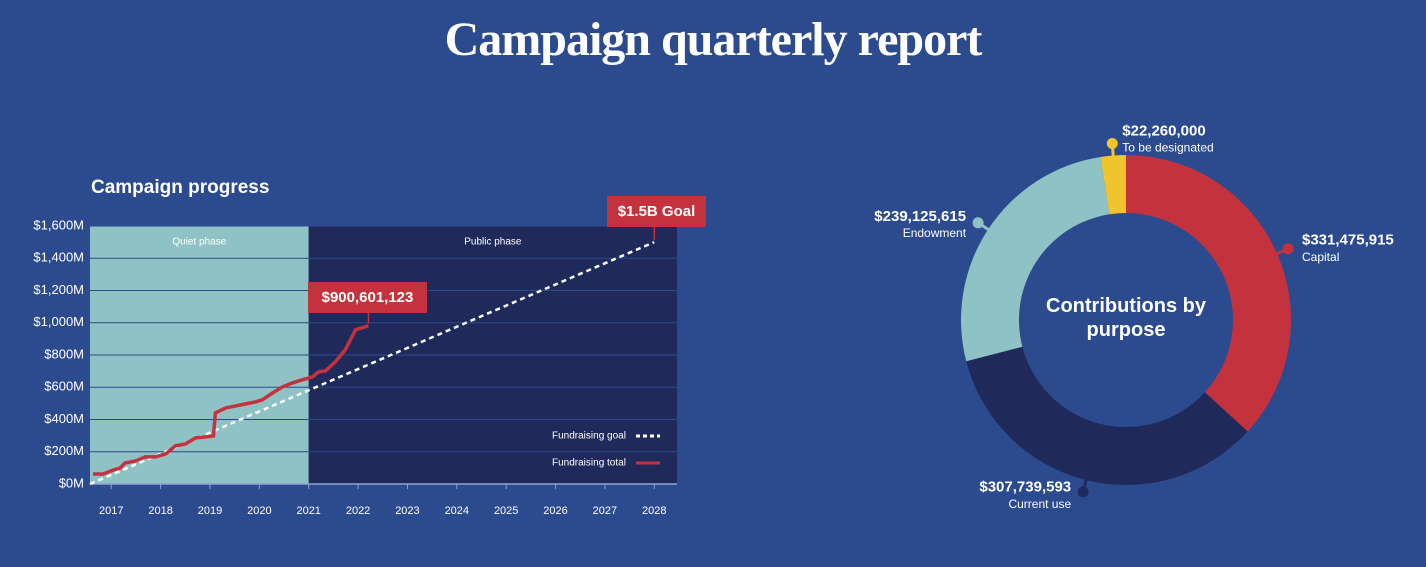  I want to click on category-label: Endowment, so click(935, 233).